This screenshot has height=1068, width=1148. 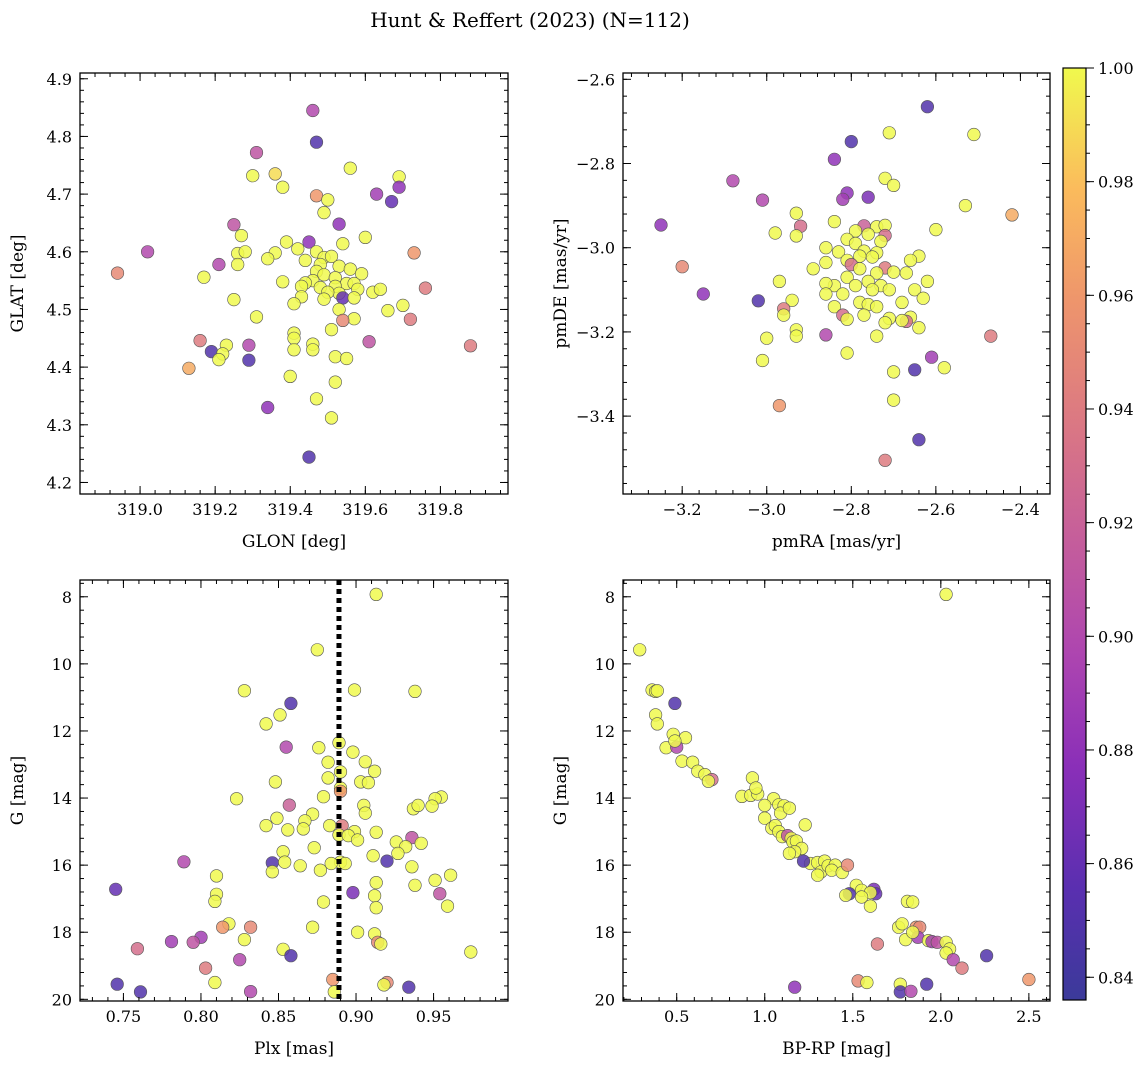 What do you see at coordinates (605, 999) in the screenshot?
I see `y-tick-label: 20` at bounding box center [605, 999].